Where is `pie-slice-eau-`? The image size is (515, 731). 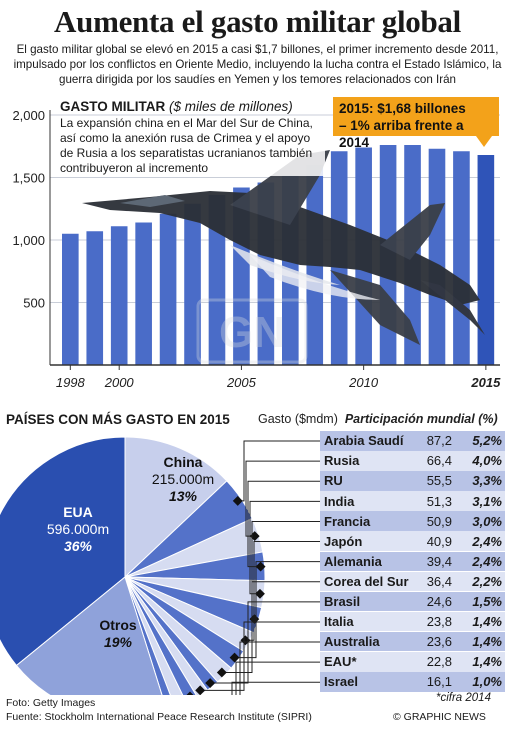
pie-slice-eau- is located at coordinates (154, 635).